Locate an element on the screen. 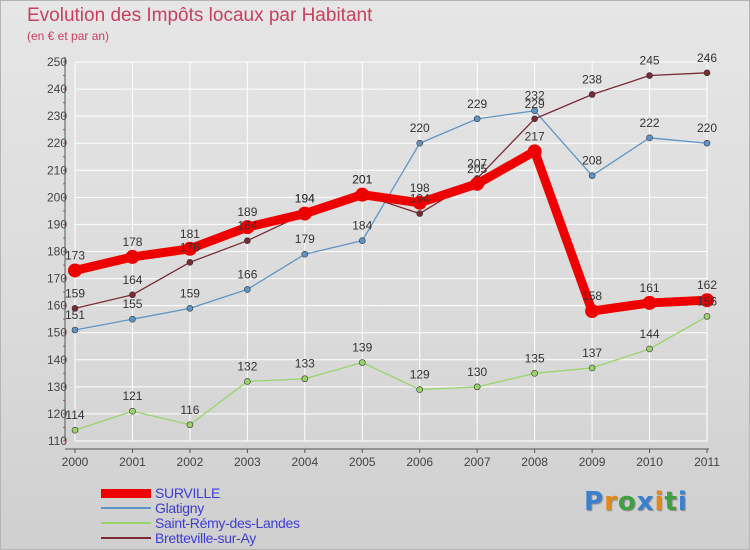  data-label-bretteville-sur-ay: 245 is located at coordinates (650, 61).